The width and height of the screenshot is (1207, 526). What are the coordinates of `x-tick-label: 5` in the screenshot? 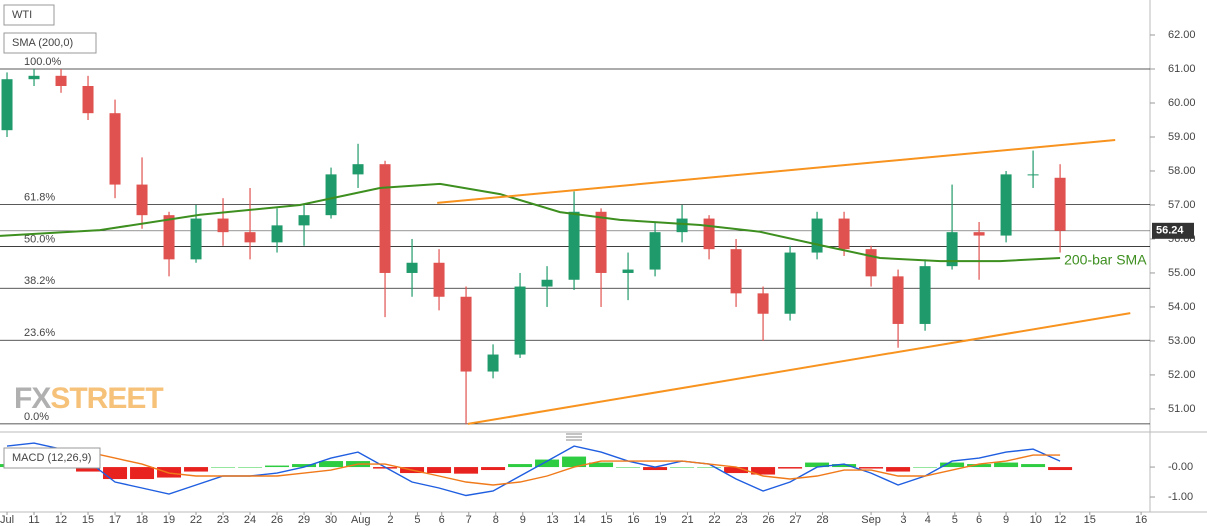 It's located at (417, 520).